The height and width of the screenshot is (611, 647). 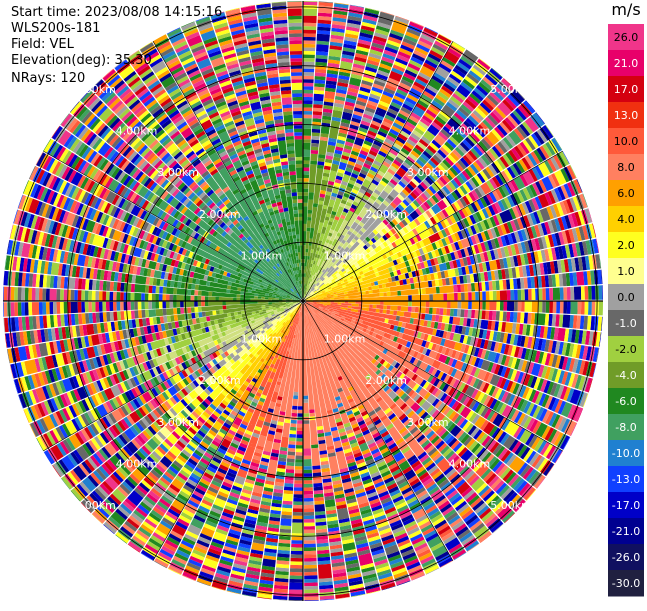 What do you see at coordinates (81, 60) in the screenshot?
I see `elevation-text: Elevation(deg): 35.30` at bounding box center [81, 60].